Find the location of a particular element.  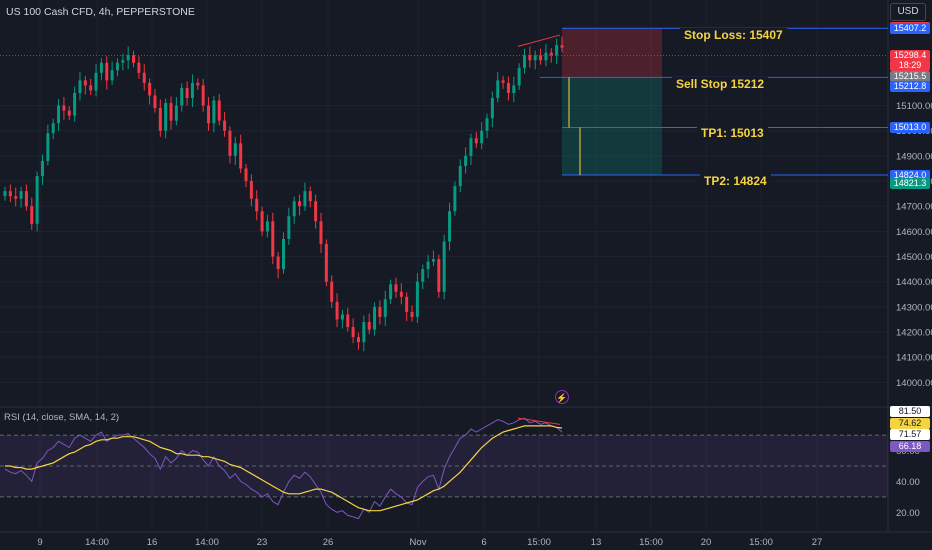

y-tick-label: 14200.00 is located at coordinates (914, 333).